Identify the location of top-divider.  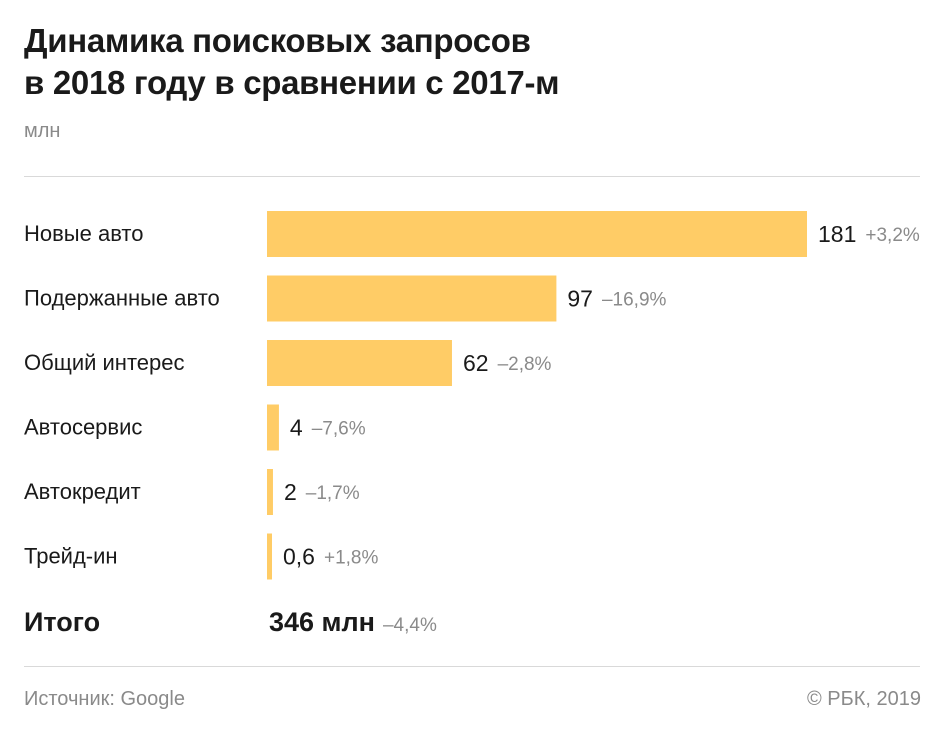
(472, 176).